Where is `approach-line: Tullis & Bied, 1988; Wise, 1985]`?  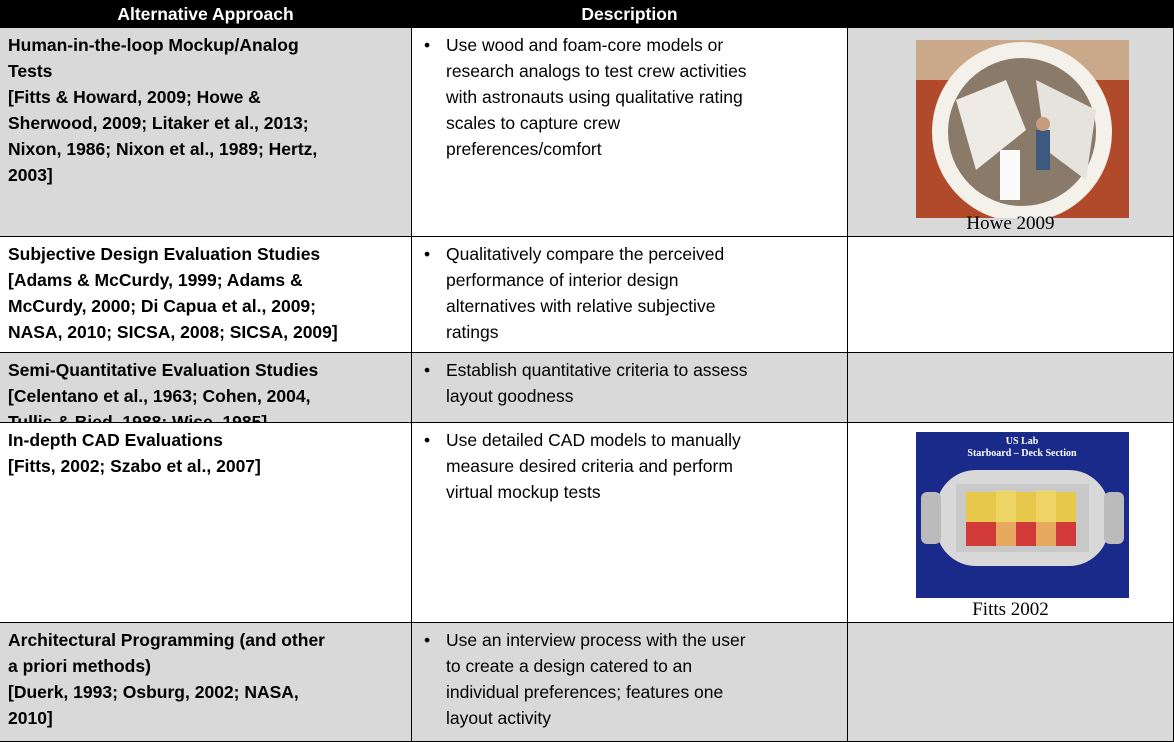 approach-line: Tullis & Bied, 1988; Wise, 1985] is located at coordinates (138, 417).